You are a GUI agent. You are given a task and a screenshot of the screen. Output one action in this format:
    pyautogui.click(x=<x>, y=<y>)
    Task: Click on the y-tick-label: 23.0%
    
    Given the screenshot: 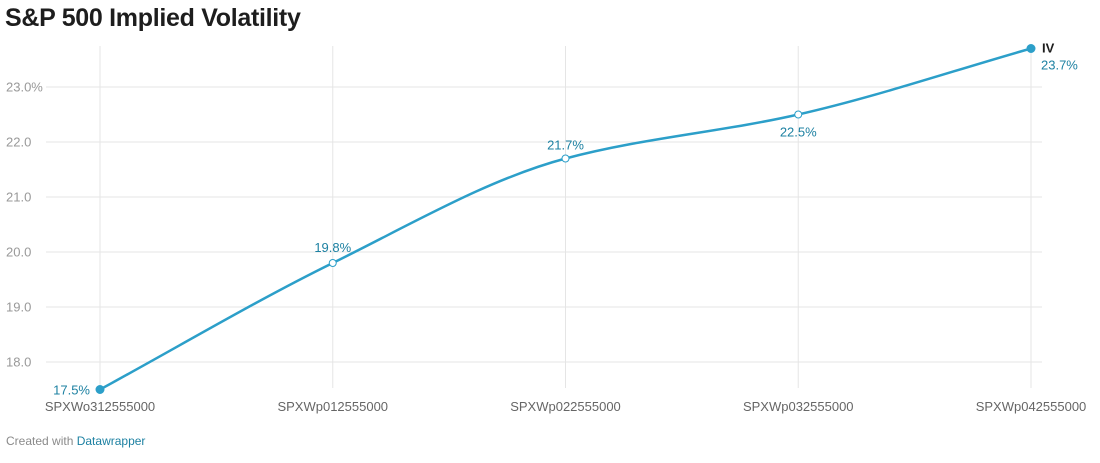 What is the action you would take?
    pyautogui.click(x=24, y=87)
    